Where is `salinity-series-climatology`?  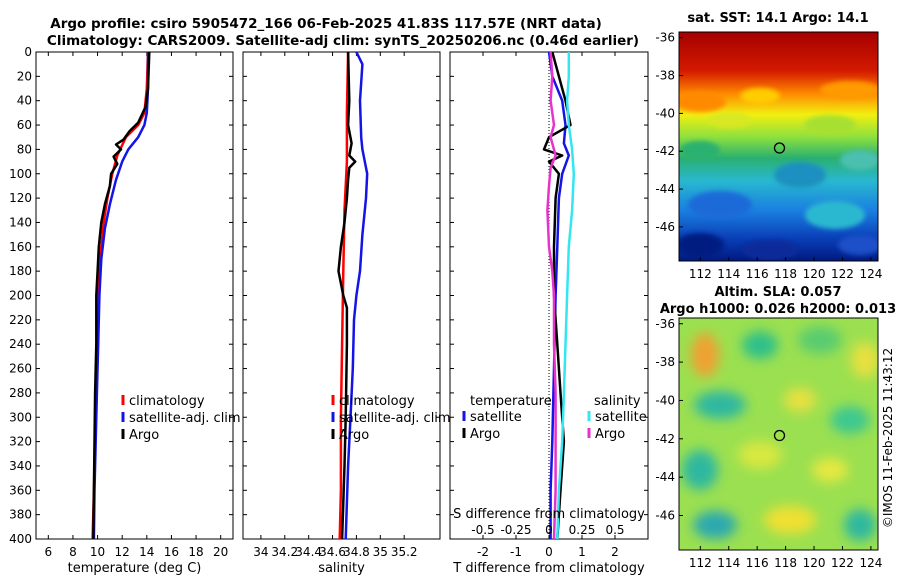 salinity-series-climatology is located at coordinates (344, 295).